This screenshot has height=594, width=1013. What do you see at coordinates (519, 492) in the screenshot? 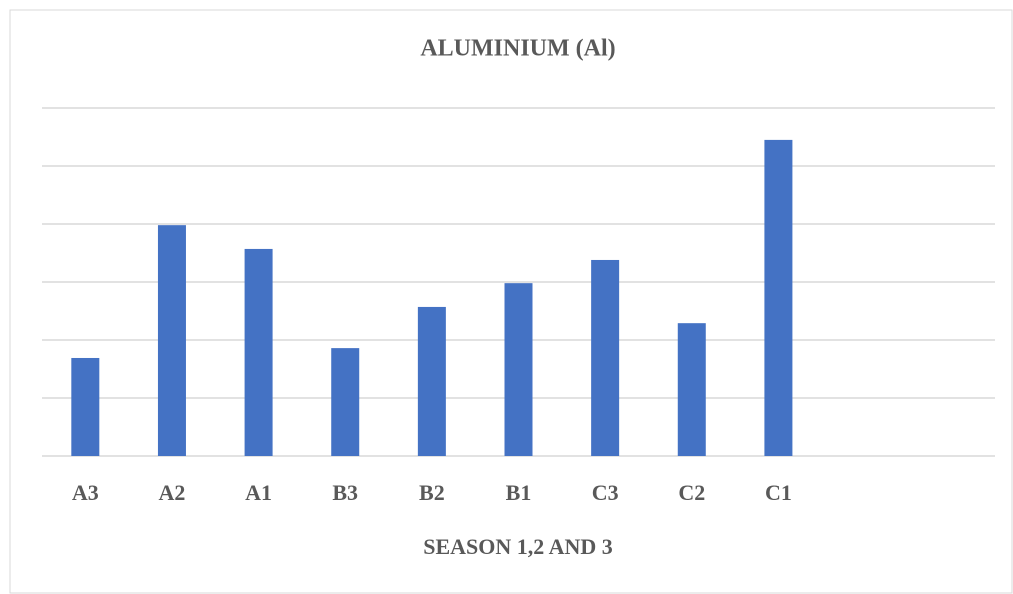
I see `x-tick-label: B1` at bounding box center [519, 492].